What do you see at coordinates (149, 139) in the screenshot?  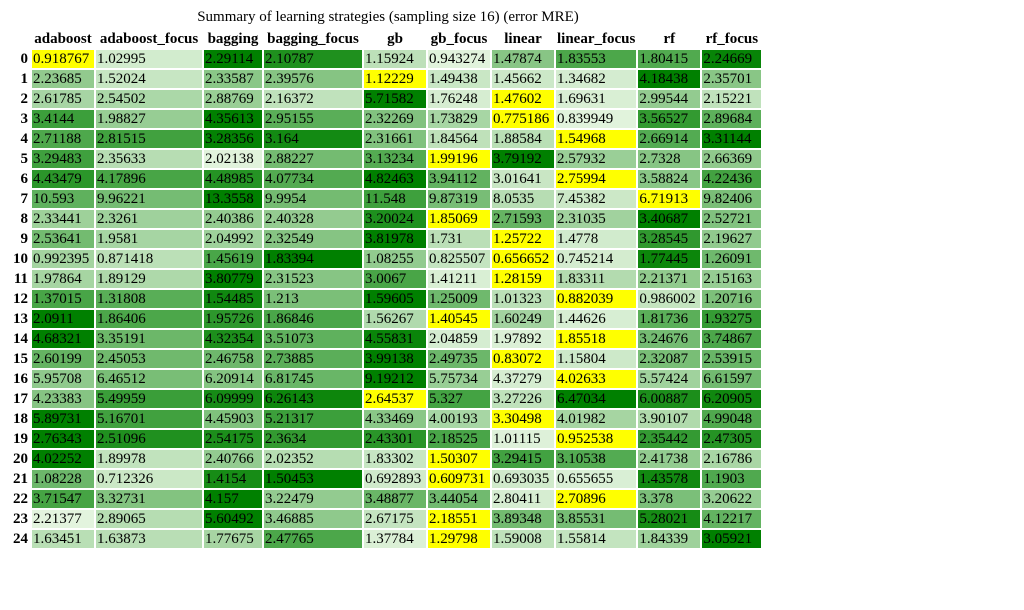 I see `table-cell: 2.81515` at bounding box center [149, 139].